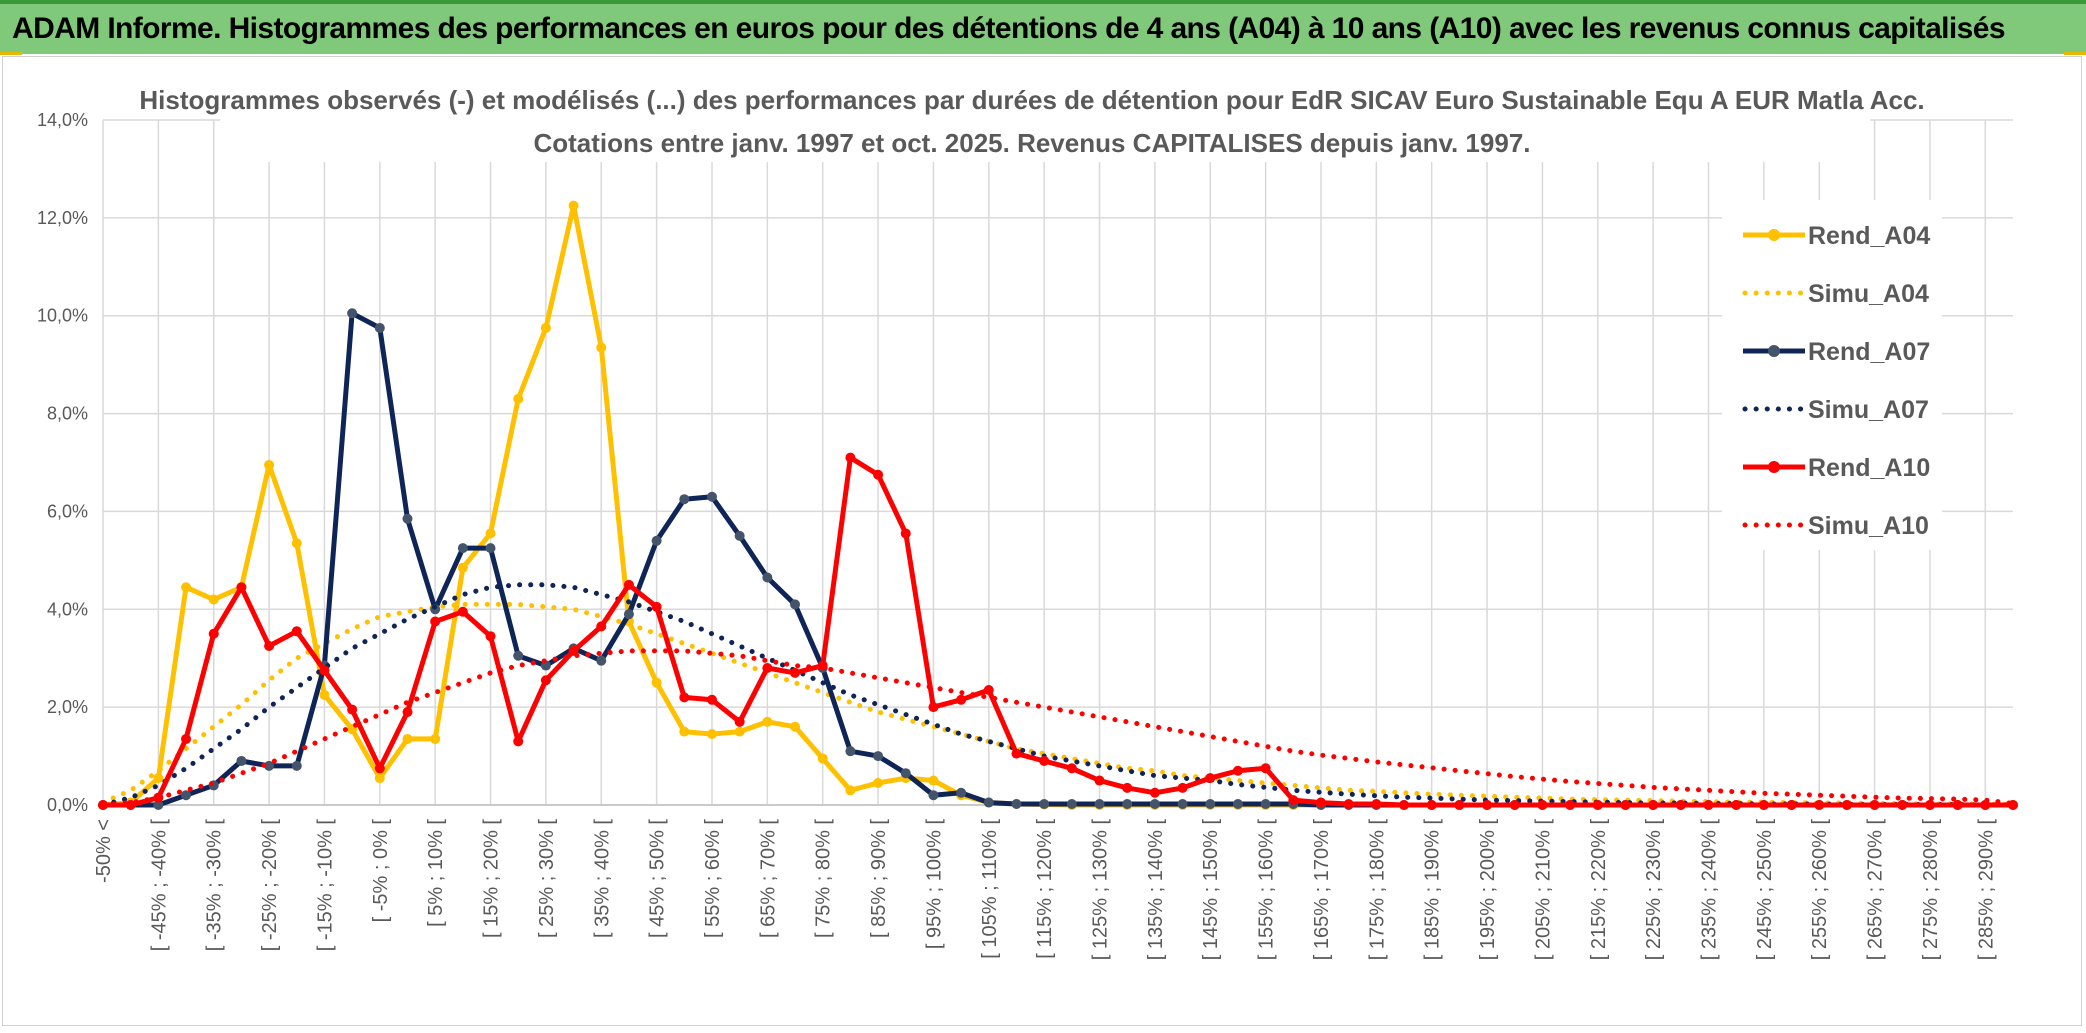 The image size is (2086, 1033). Describe the element at coordinates (1654, 890) in the screenshot. I see `x-tick-label: [ 225% ; 230% [` at that location.